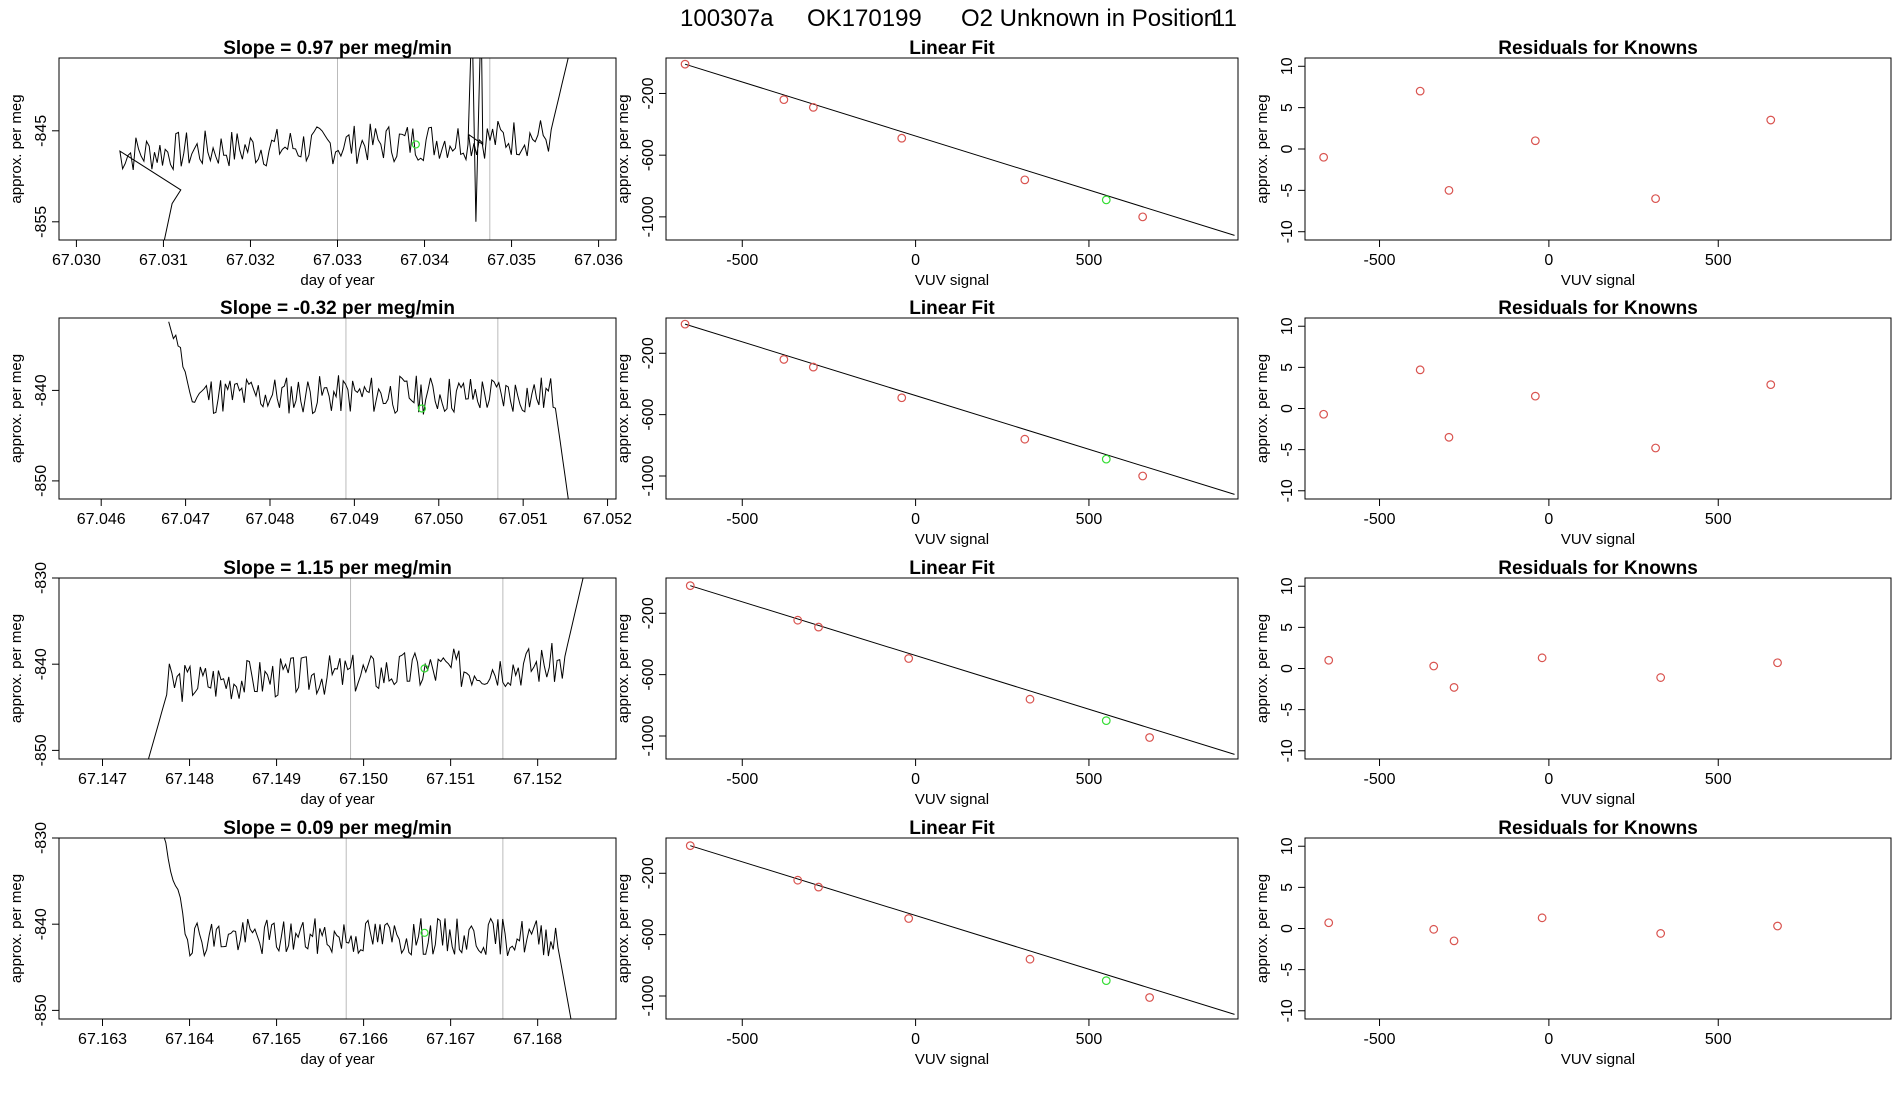  What do you see at coordinates (450, 1039) in the screenshot?
I see `x-tick-label: 67.167` at bounding box center [450, 1039].